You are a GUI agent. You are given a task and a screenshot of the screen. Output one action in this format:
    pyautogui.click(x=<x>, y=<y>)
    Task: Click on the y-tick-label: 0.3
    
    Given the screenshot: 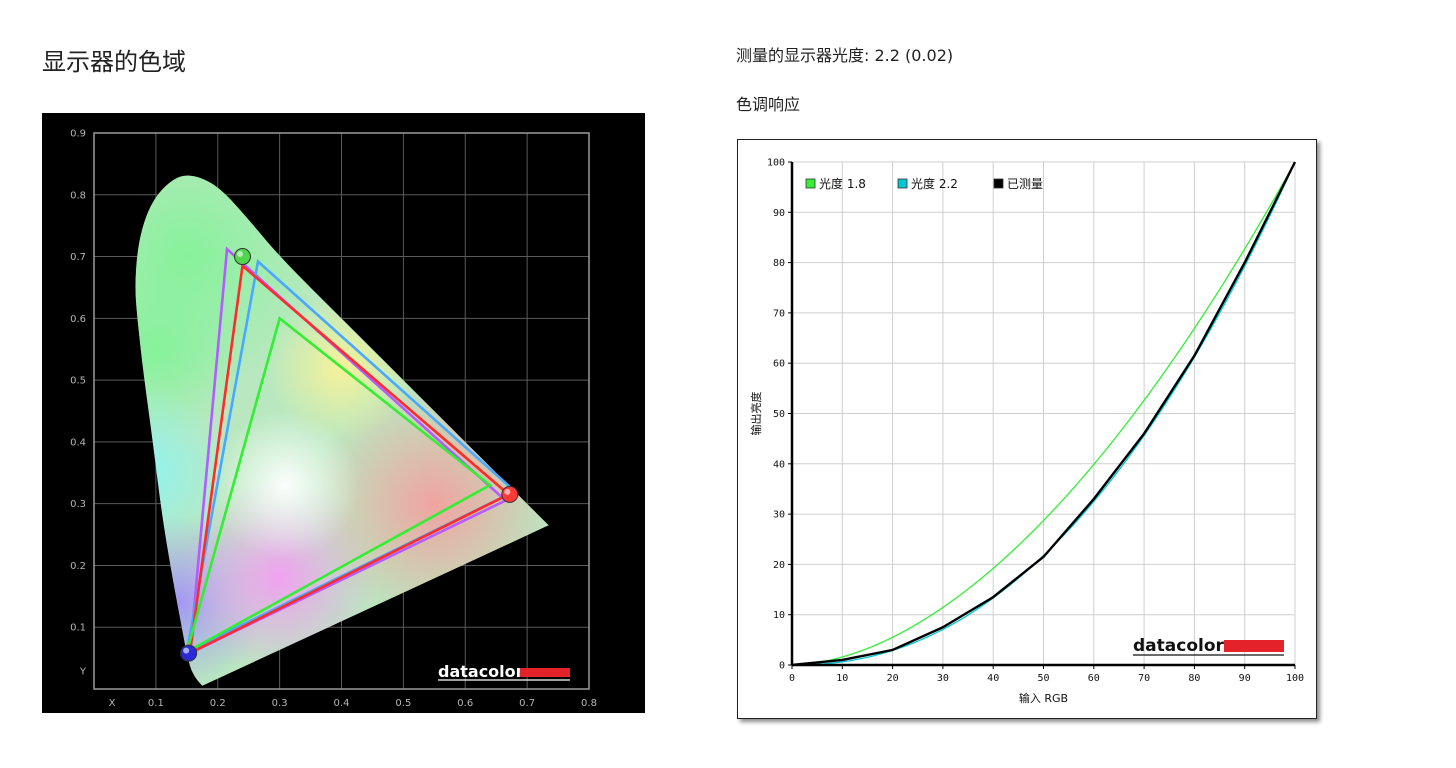 What is the action you would take?
    pyautogui.click(x=78, y=504)
    